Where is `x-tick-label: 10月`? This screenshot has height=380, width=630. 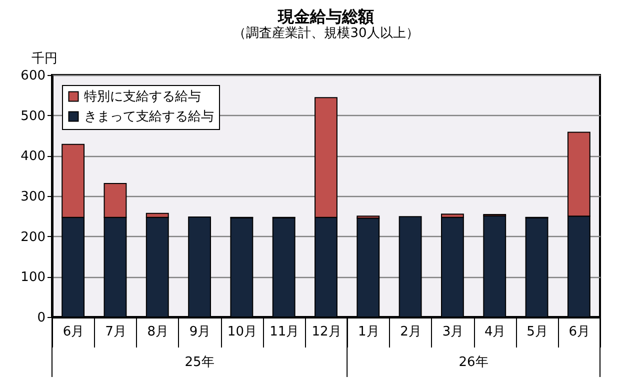 x-tick-label: 10月 is located at coordinates (242, 332).